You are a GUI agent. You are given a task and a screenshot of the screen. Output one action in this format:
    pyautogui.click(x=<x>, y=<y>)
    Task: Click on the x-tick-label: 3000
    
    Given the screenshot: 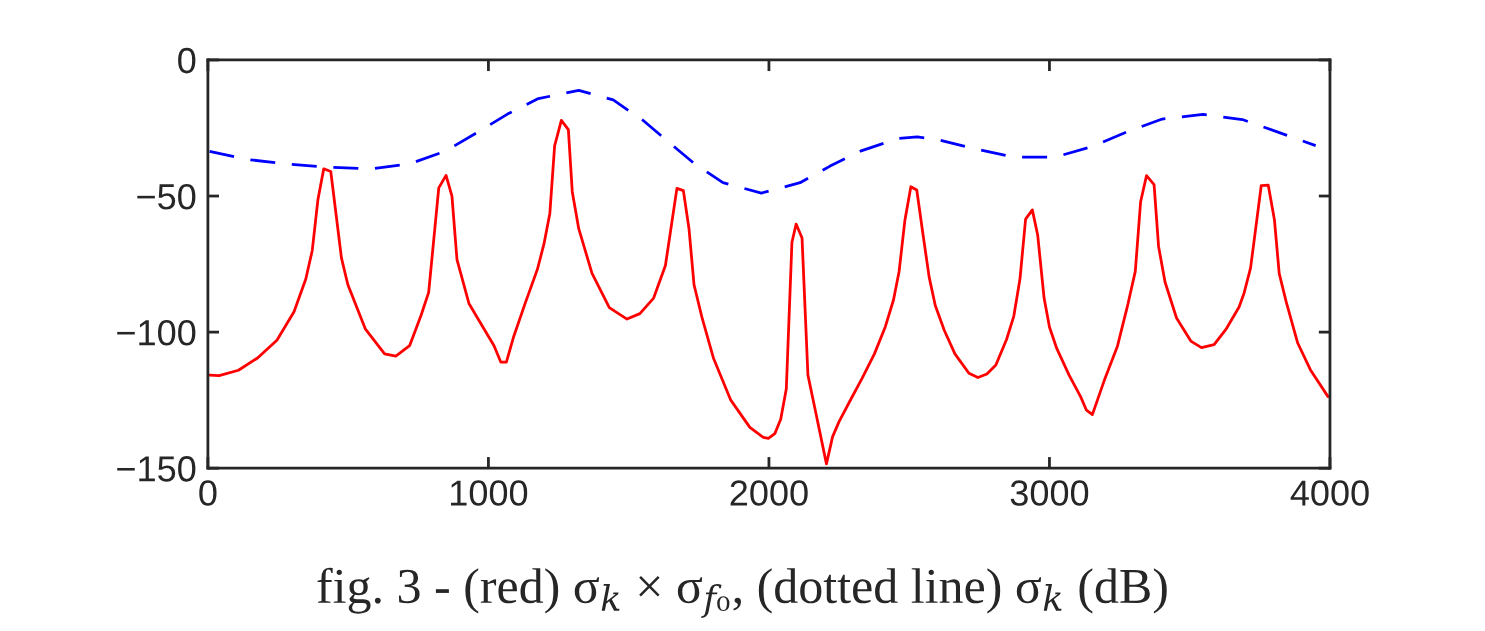 What is the action you would take?
    pyautogui.click(x=1049, y=493)
    